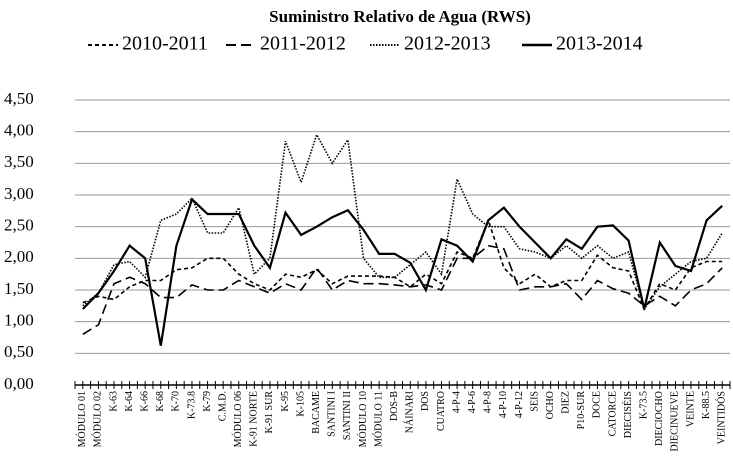 The width and height of the screenshot is (733, 471). What do you see at coordinates (303, 44) in the screenshot?
I see `legend-label: 2011-2012` at bounding box center [303, 44].